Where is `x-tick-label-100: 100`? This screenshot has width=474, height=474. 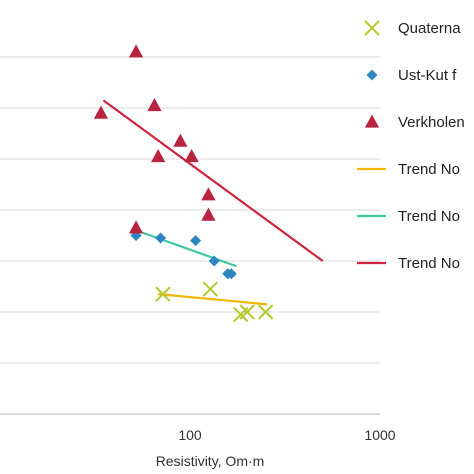 x-tick-label-100: 100 is located at coordinates (190, 435).